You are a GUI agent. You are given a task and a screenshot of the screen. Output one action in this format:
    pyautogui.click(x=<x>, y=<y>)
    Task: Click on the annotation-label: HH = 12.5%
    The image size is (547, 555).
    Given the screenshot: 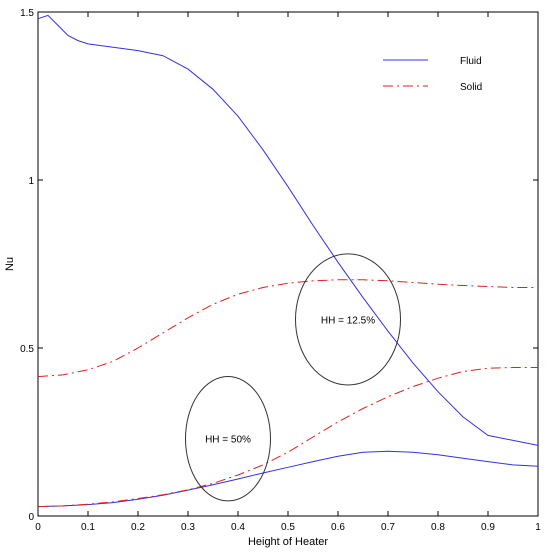 What is the action you would take?
    pyautogui.click(x=348, y=320)
    